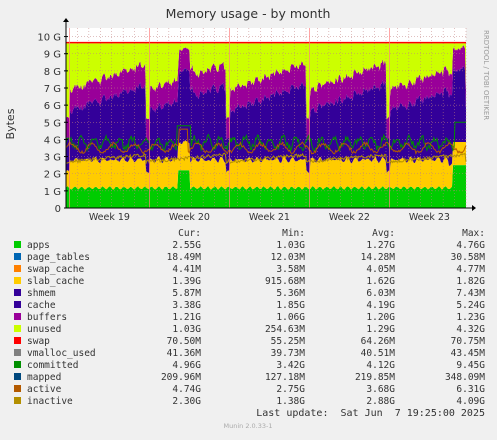 The image size is (497, 440). Describe the element at coordinates (380, 293) in the screenshot. I see `legend-value-avg: 6.03M` at that location.